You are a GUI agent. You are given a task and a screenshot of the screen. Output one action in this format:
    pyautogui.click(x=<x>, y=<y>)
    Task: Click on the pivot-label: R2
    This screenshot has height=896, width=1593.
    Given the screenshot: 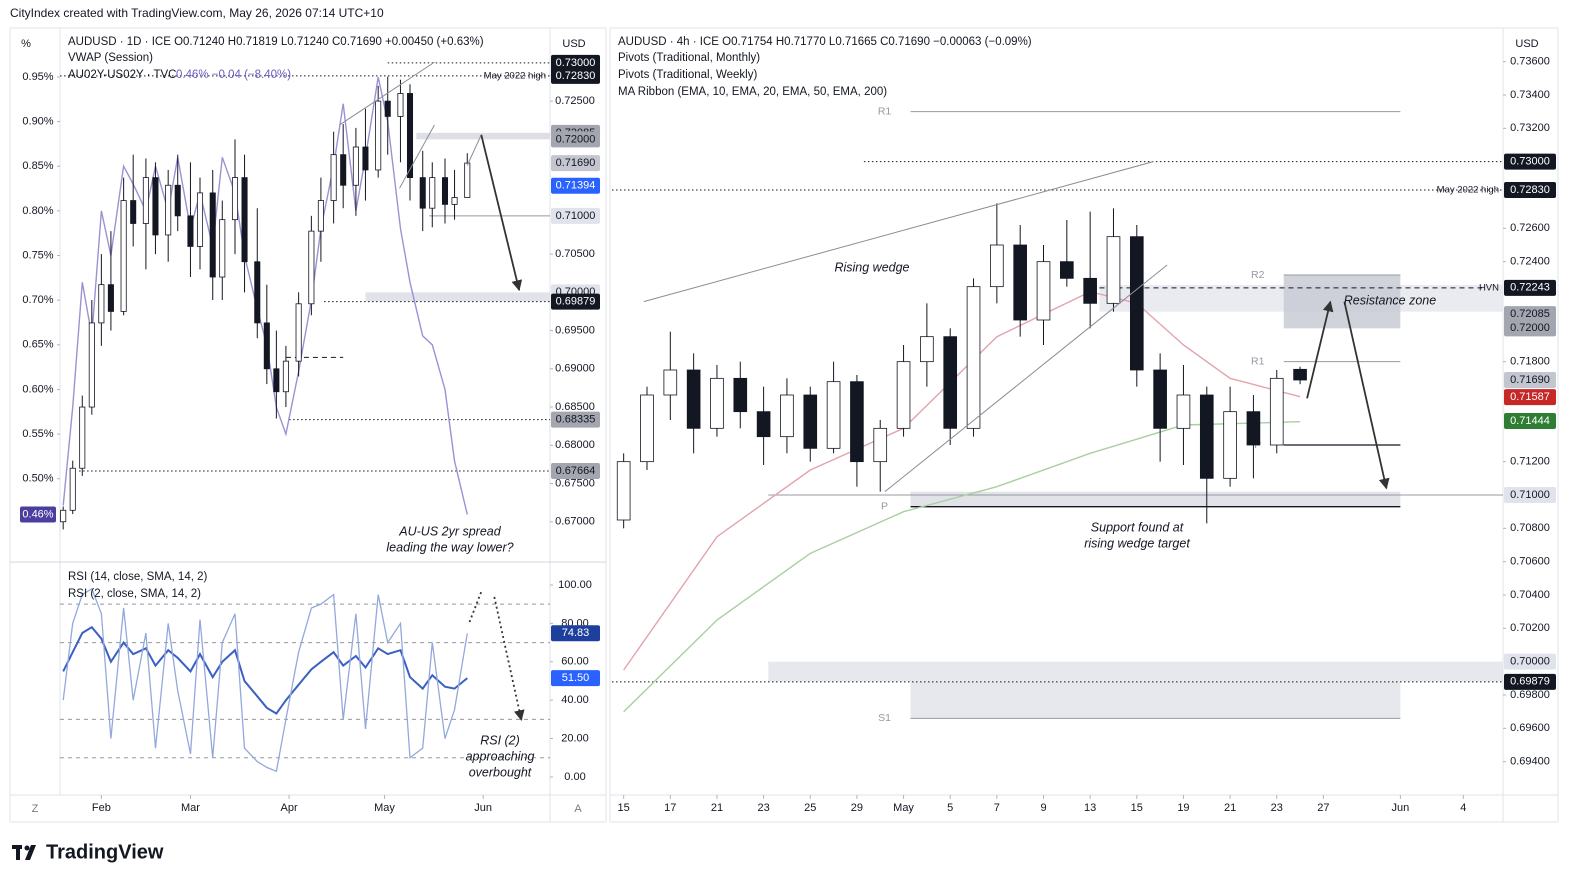 What is the action you would take?
    pyautogui.click(x=1258, y=275)
    